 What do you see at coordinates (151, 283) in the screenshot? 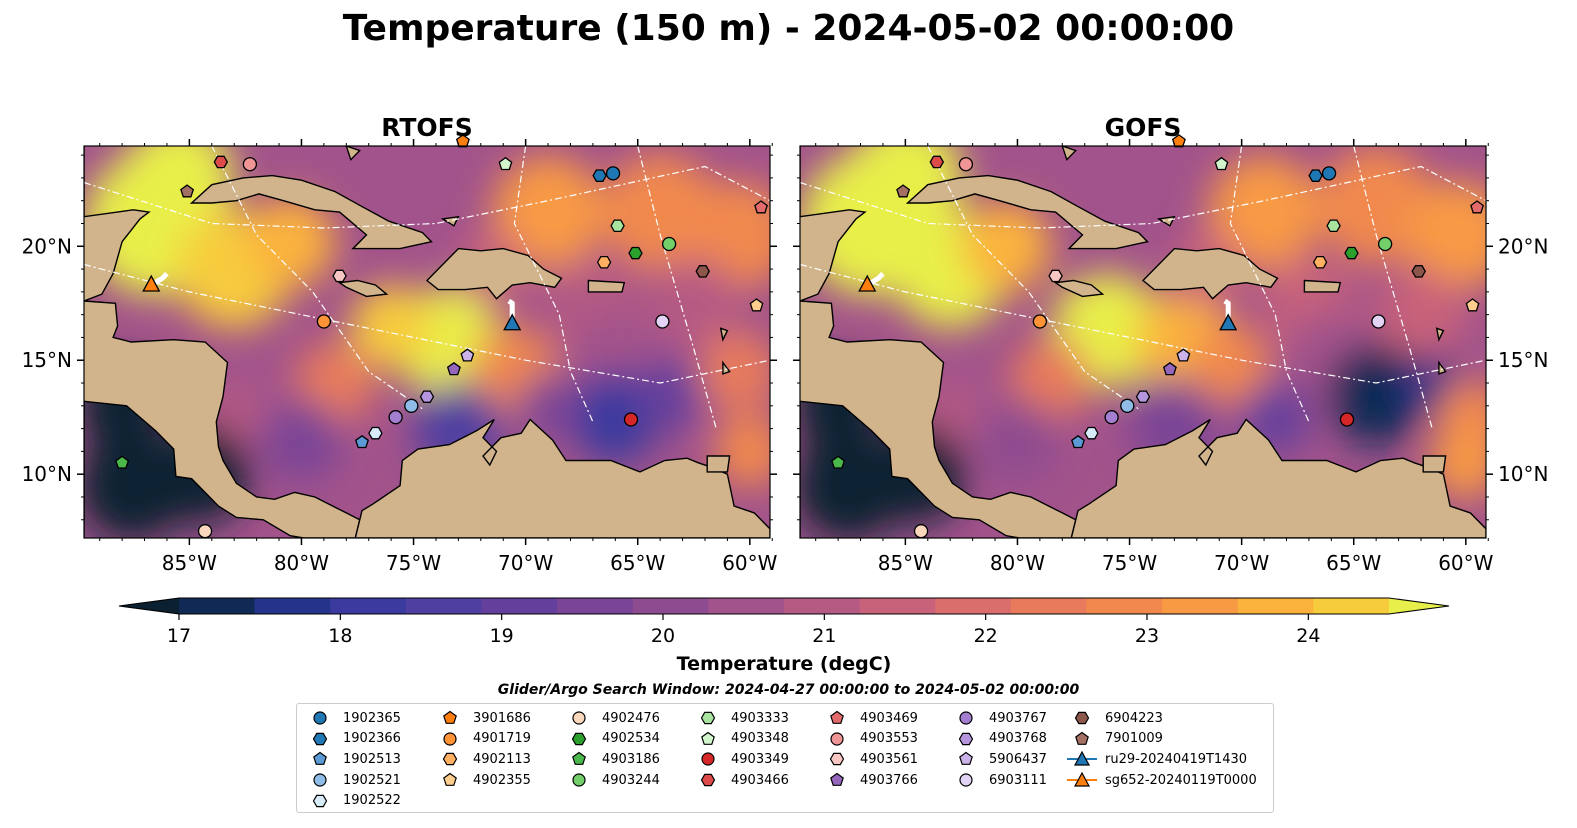
I see `glider-marker-sg652-20240119T0000` at bounding box center [151, 283].